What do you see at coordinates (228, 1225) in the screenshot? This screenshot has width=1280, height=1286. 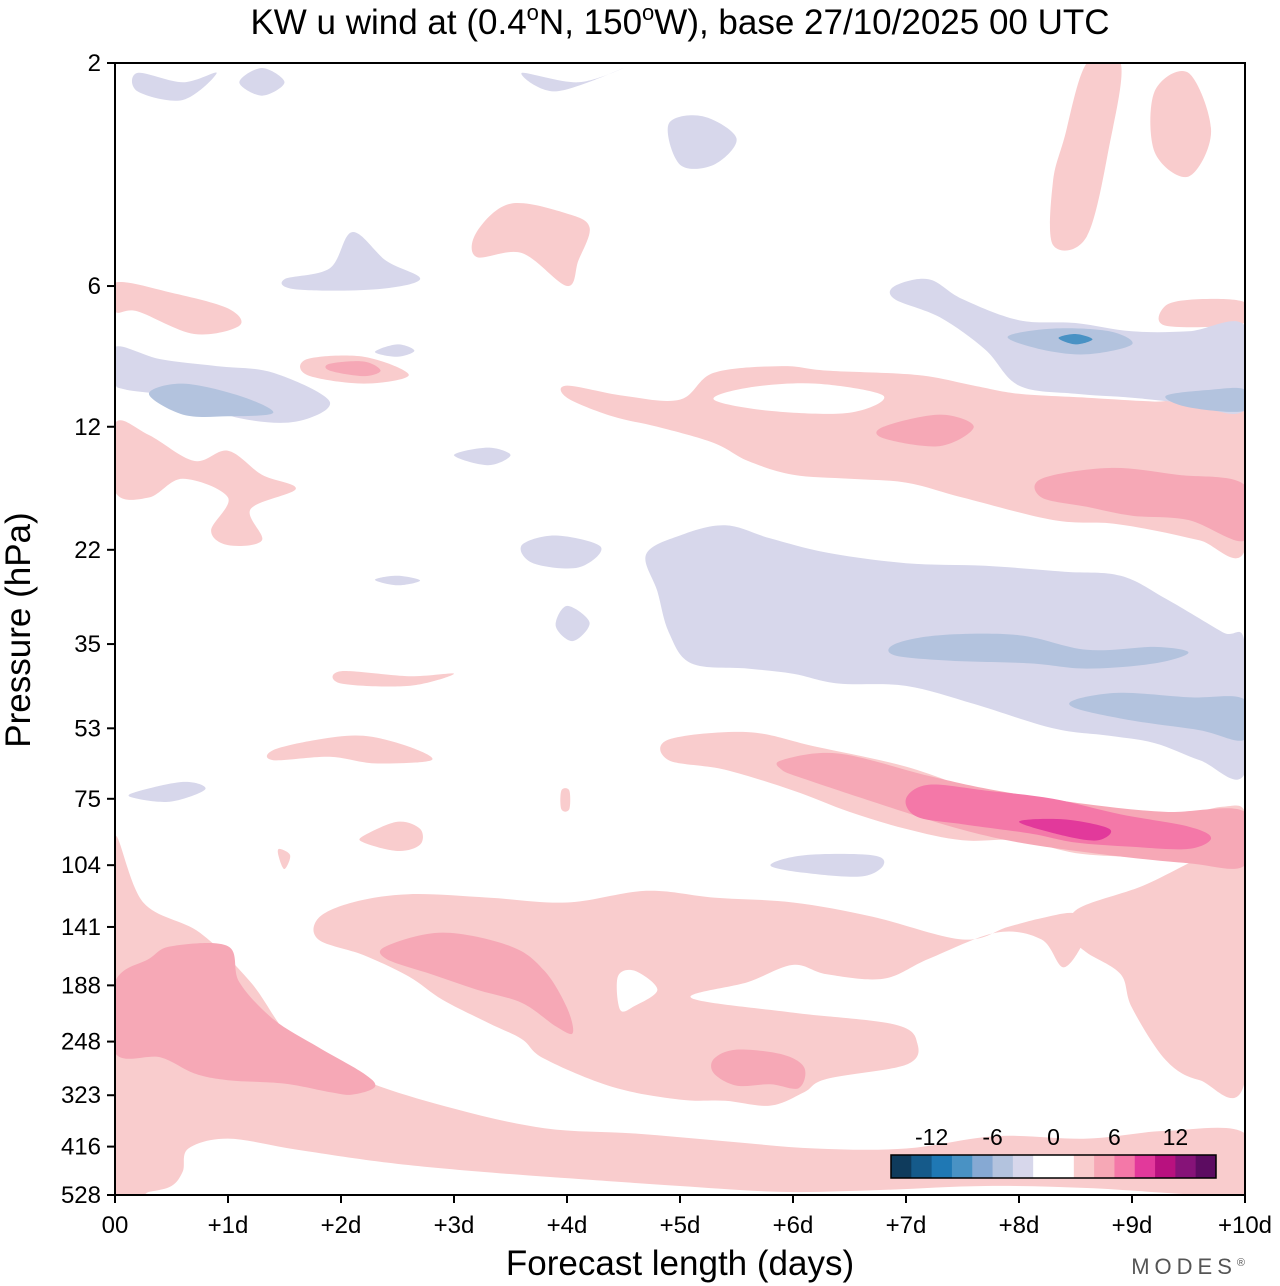 I see `x-tick-label: +1d` at bounding box center [228, 1225].